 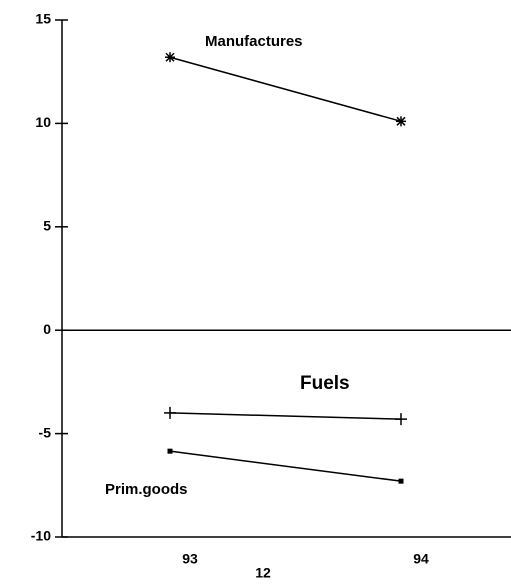 I want to click on y-tick-label: -5, so click(x=45, y=432).